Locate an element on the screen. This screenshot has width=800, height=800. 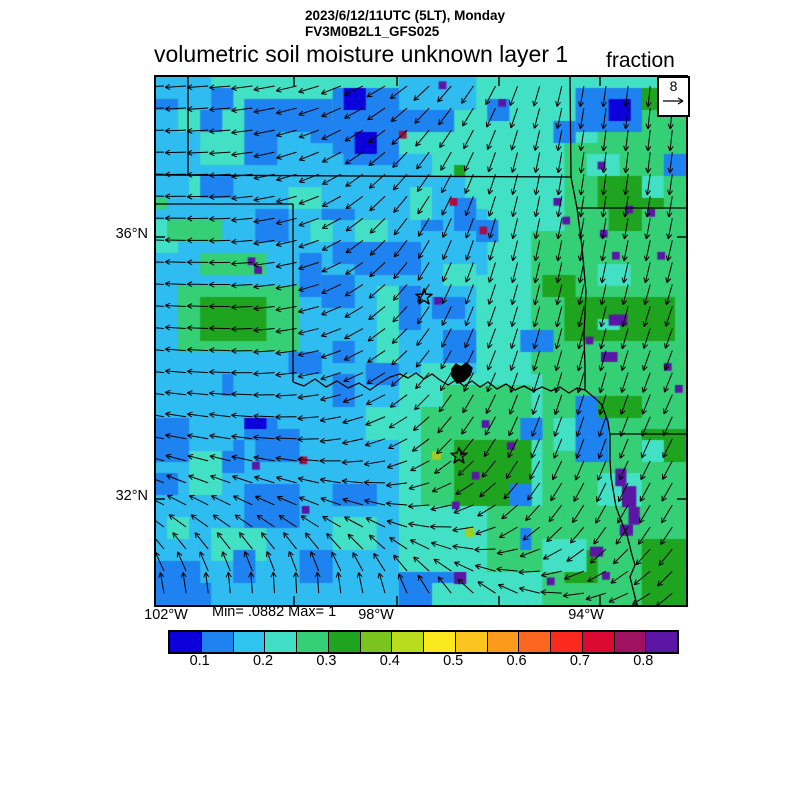
colorbar-segment is located at coordinates (566, 642).